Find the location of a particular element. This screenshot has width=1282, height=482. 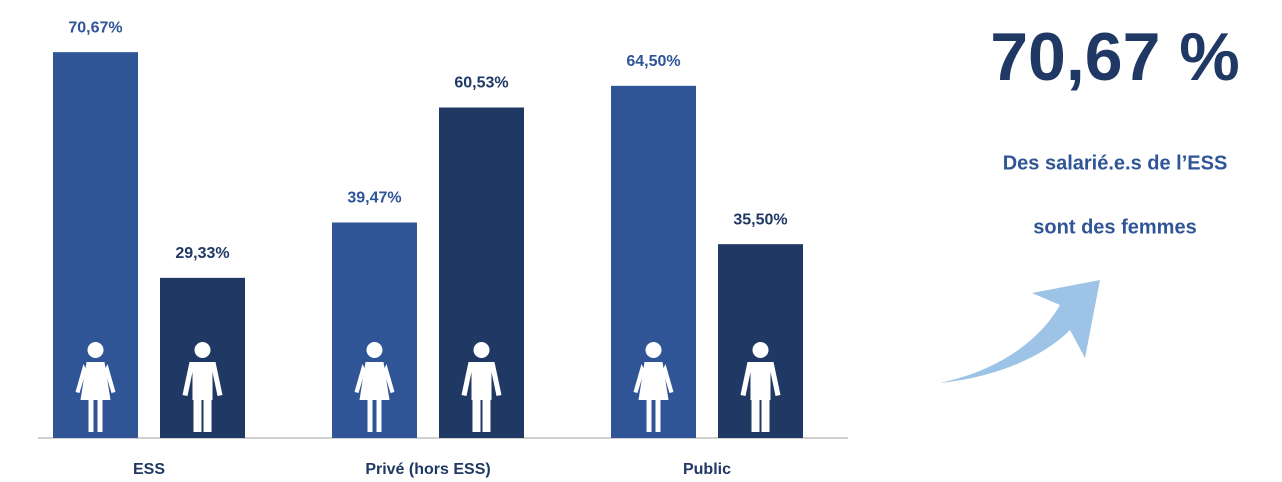

value-label: 64,50% is located at coordinates (653, 61).